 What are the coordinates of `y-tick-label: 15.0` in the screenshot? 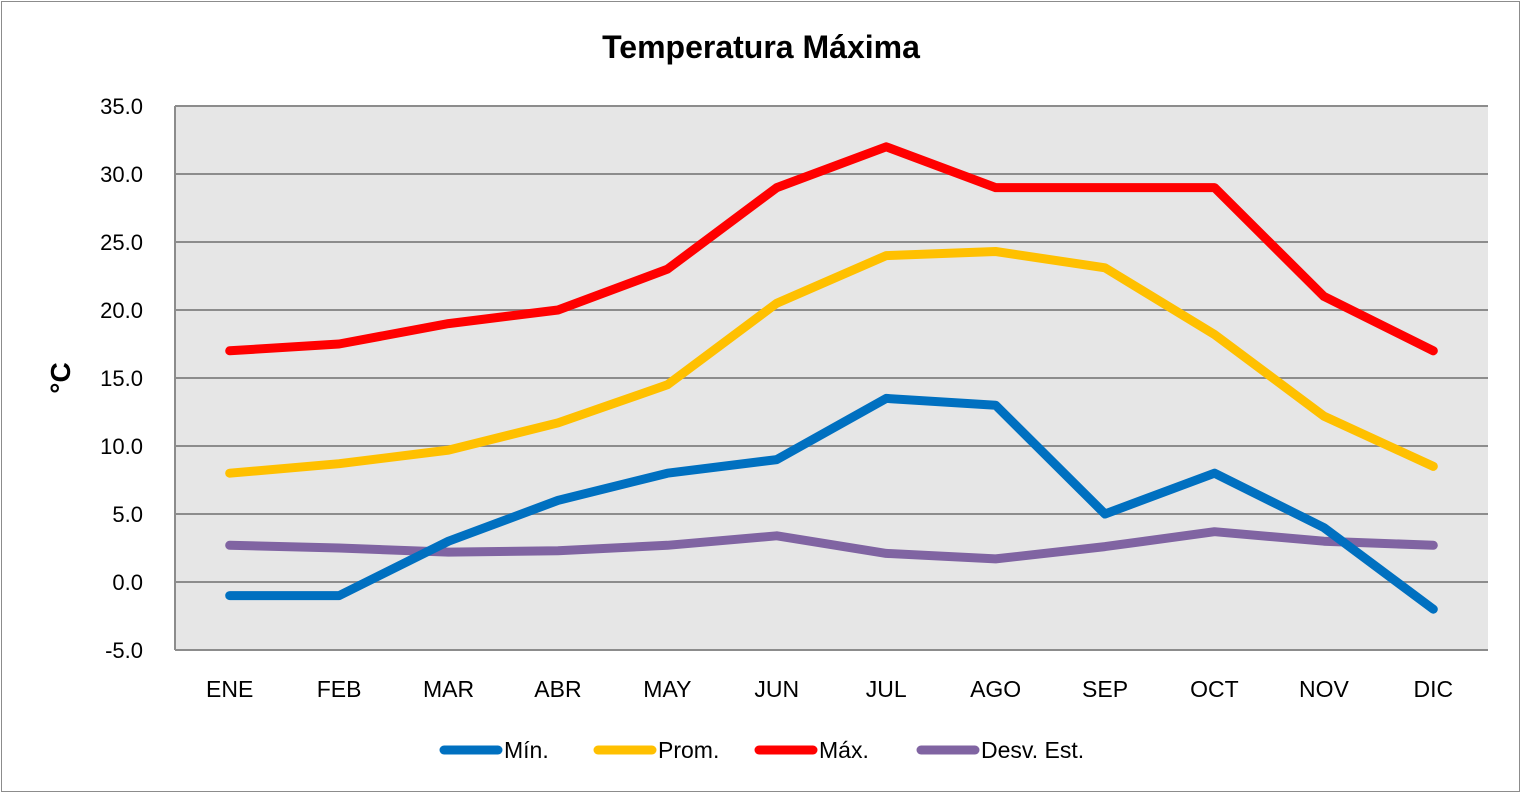 It's located at (121, 378).